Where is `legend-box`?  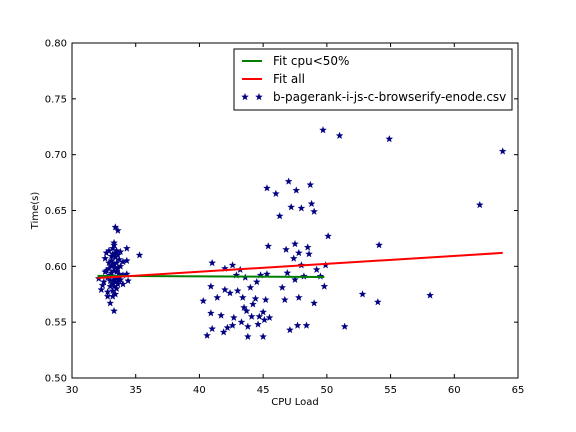 legend-box is located at coordinates (373, 79).